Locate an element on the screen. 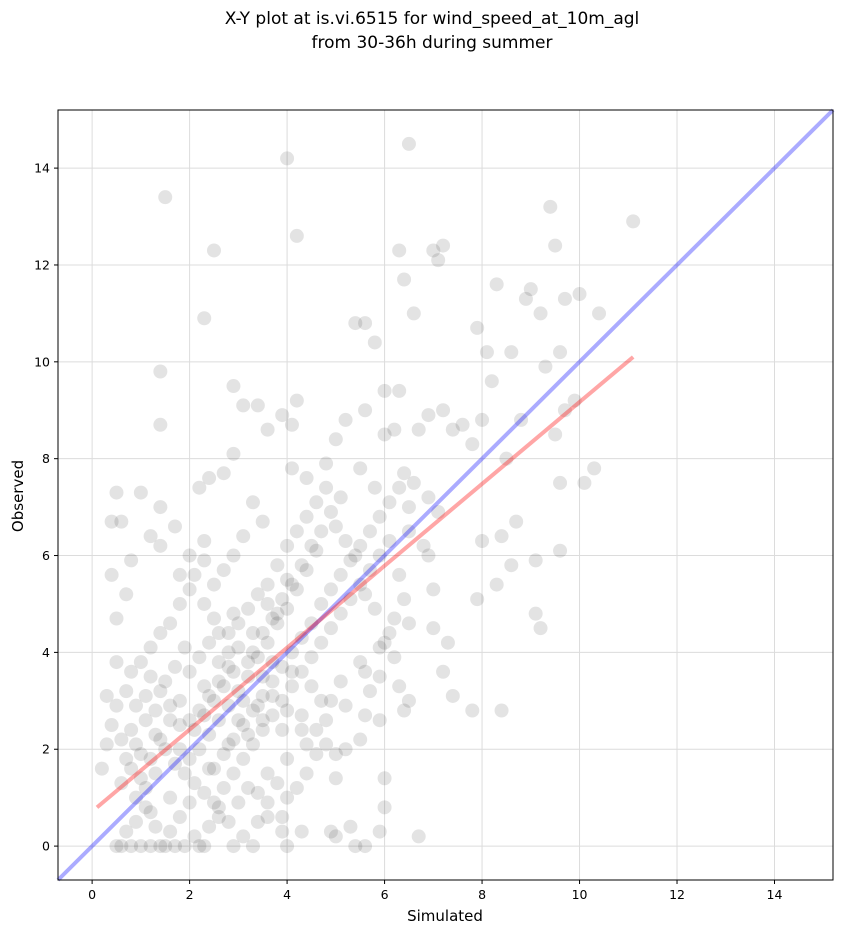  y-tick-label: 12 is located at coordinates (42, 264).